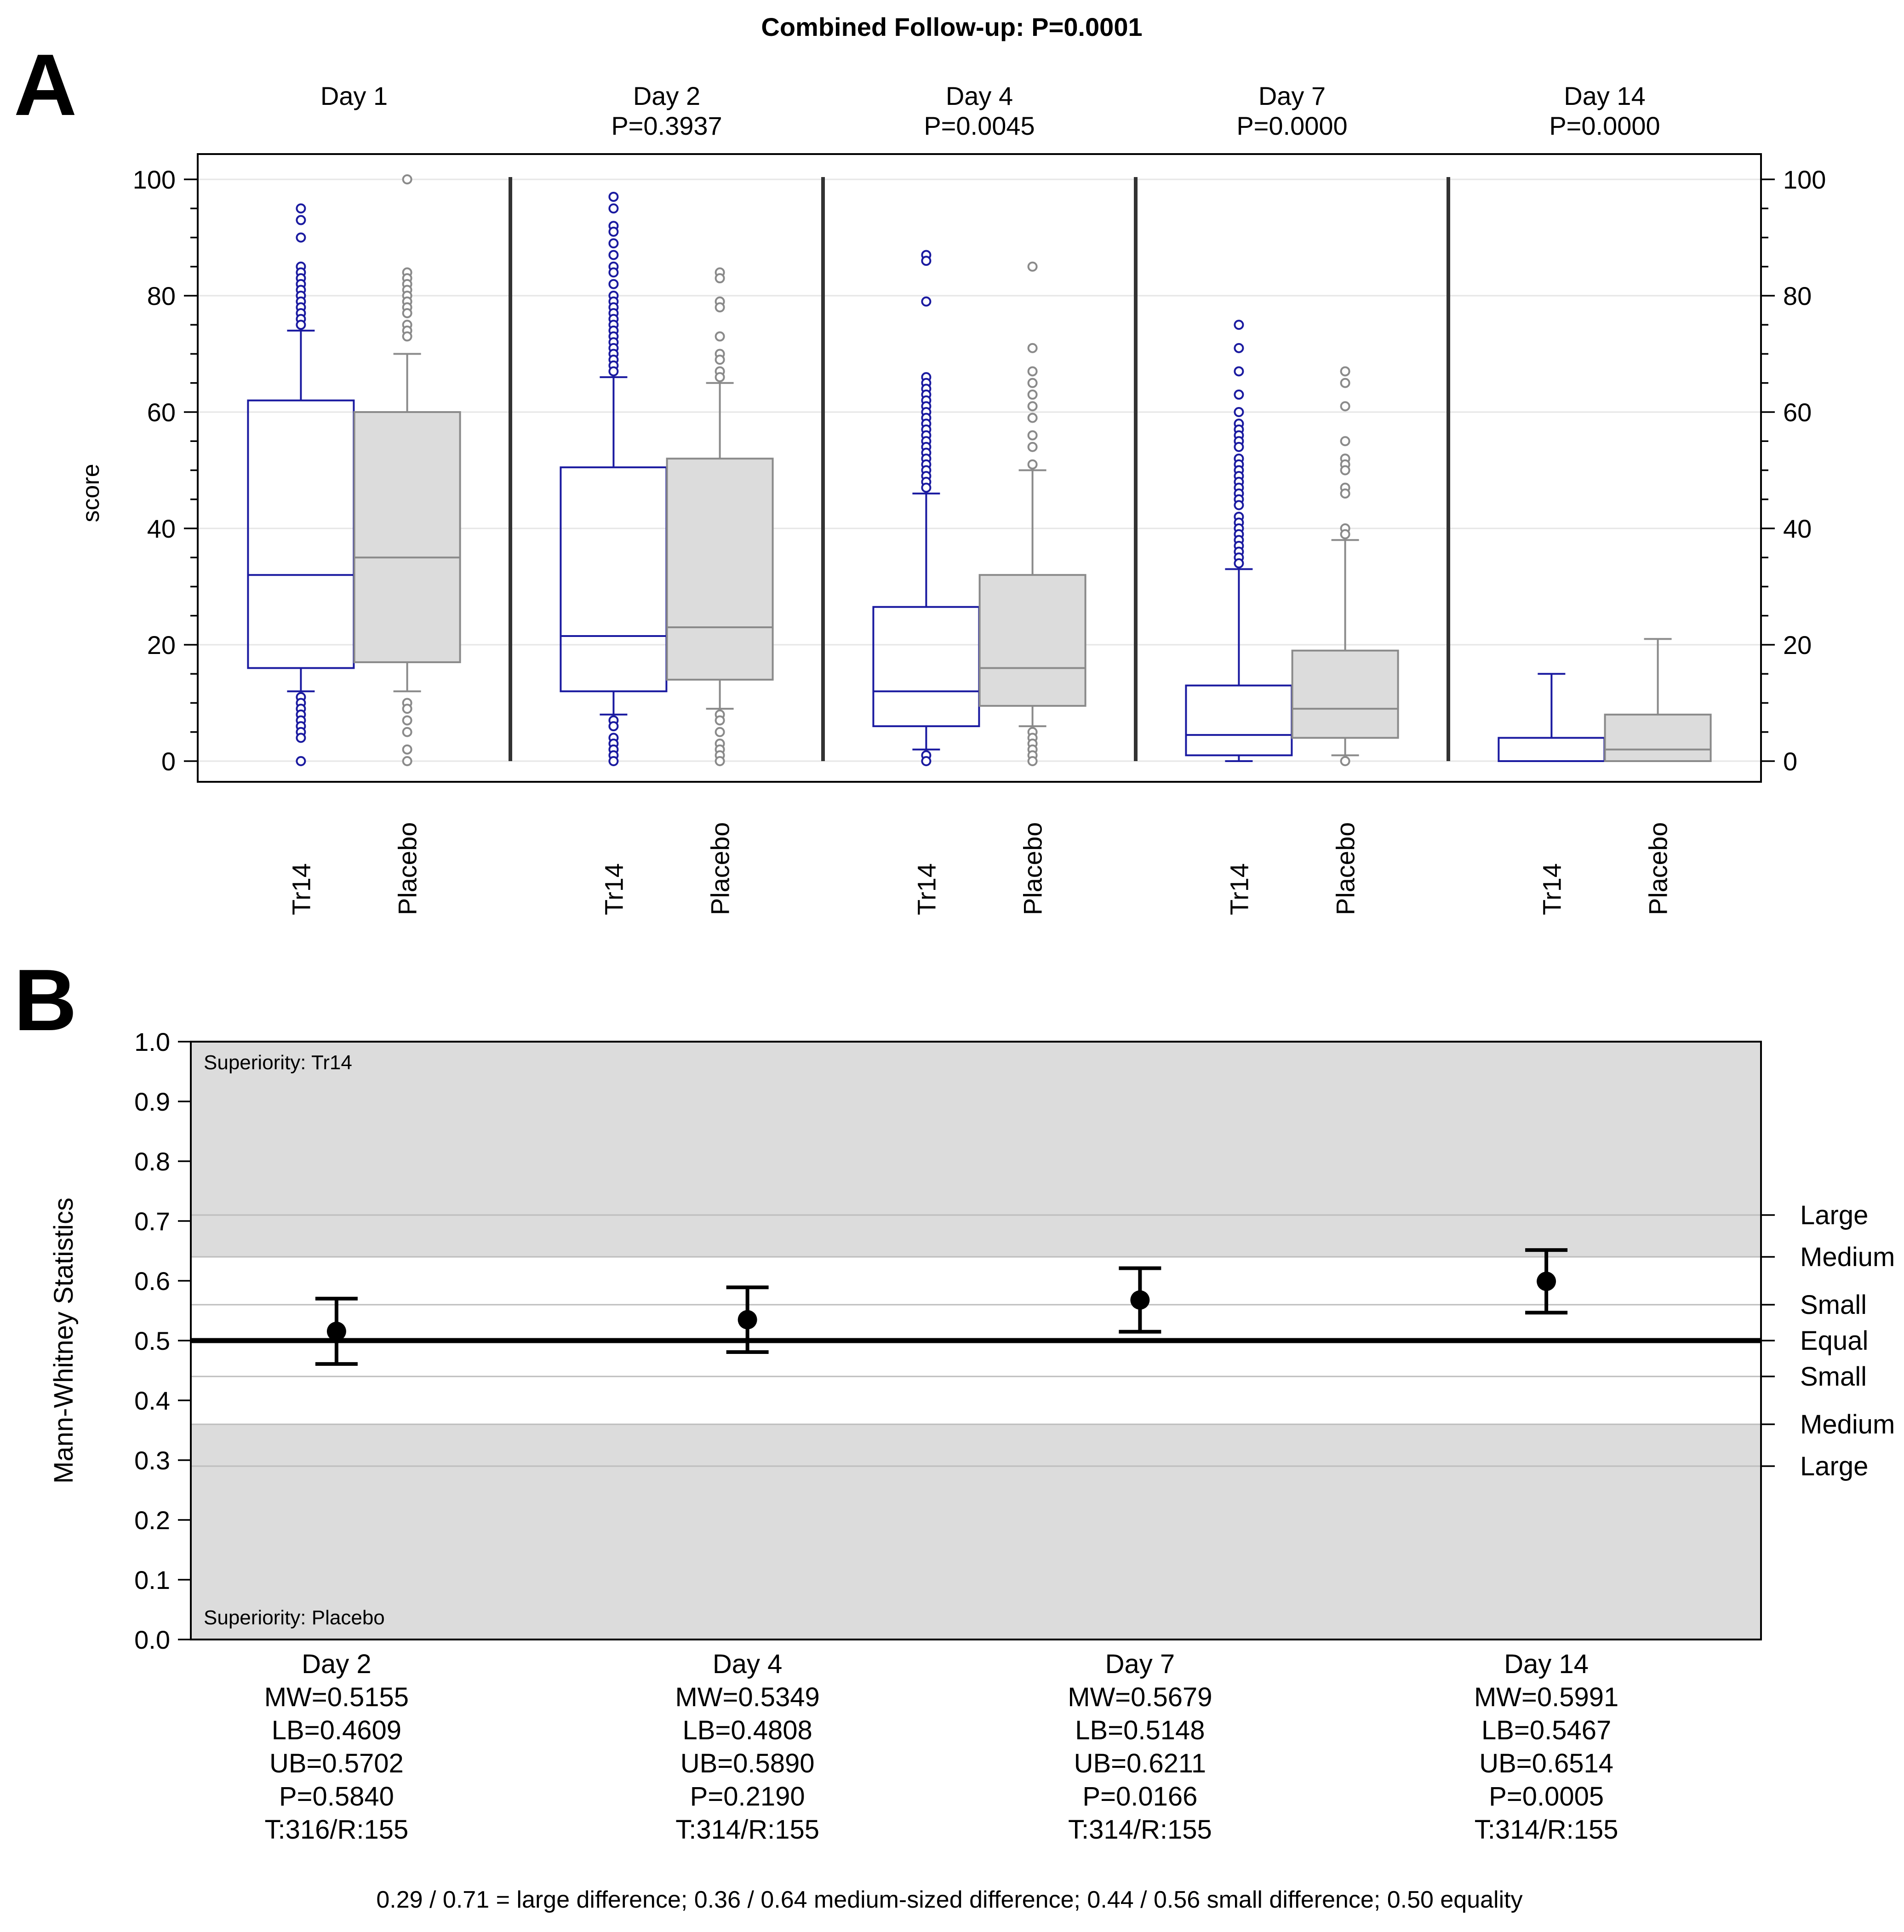 The image size is (1904, 1932). What do you see at coordinates (979, 96) in the screenshot?
I see `panel-a-day-label: Day 4` at bounding box center [979, 96].